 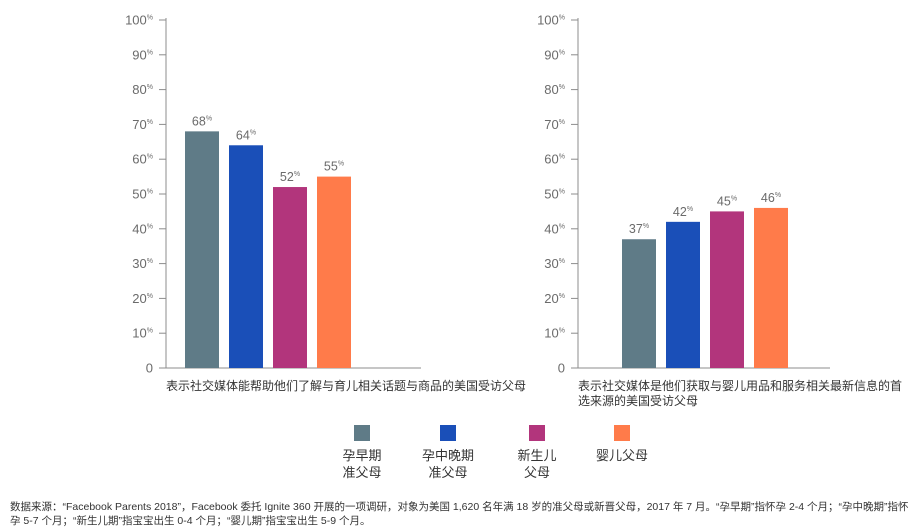 I want to click on y-tick-label: 60%, so click(x=142, y=159).